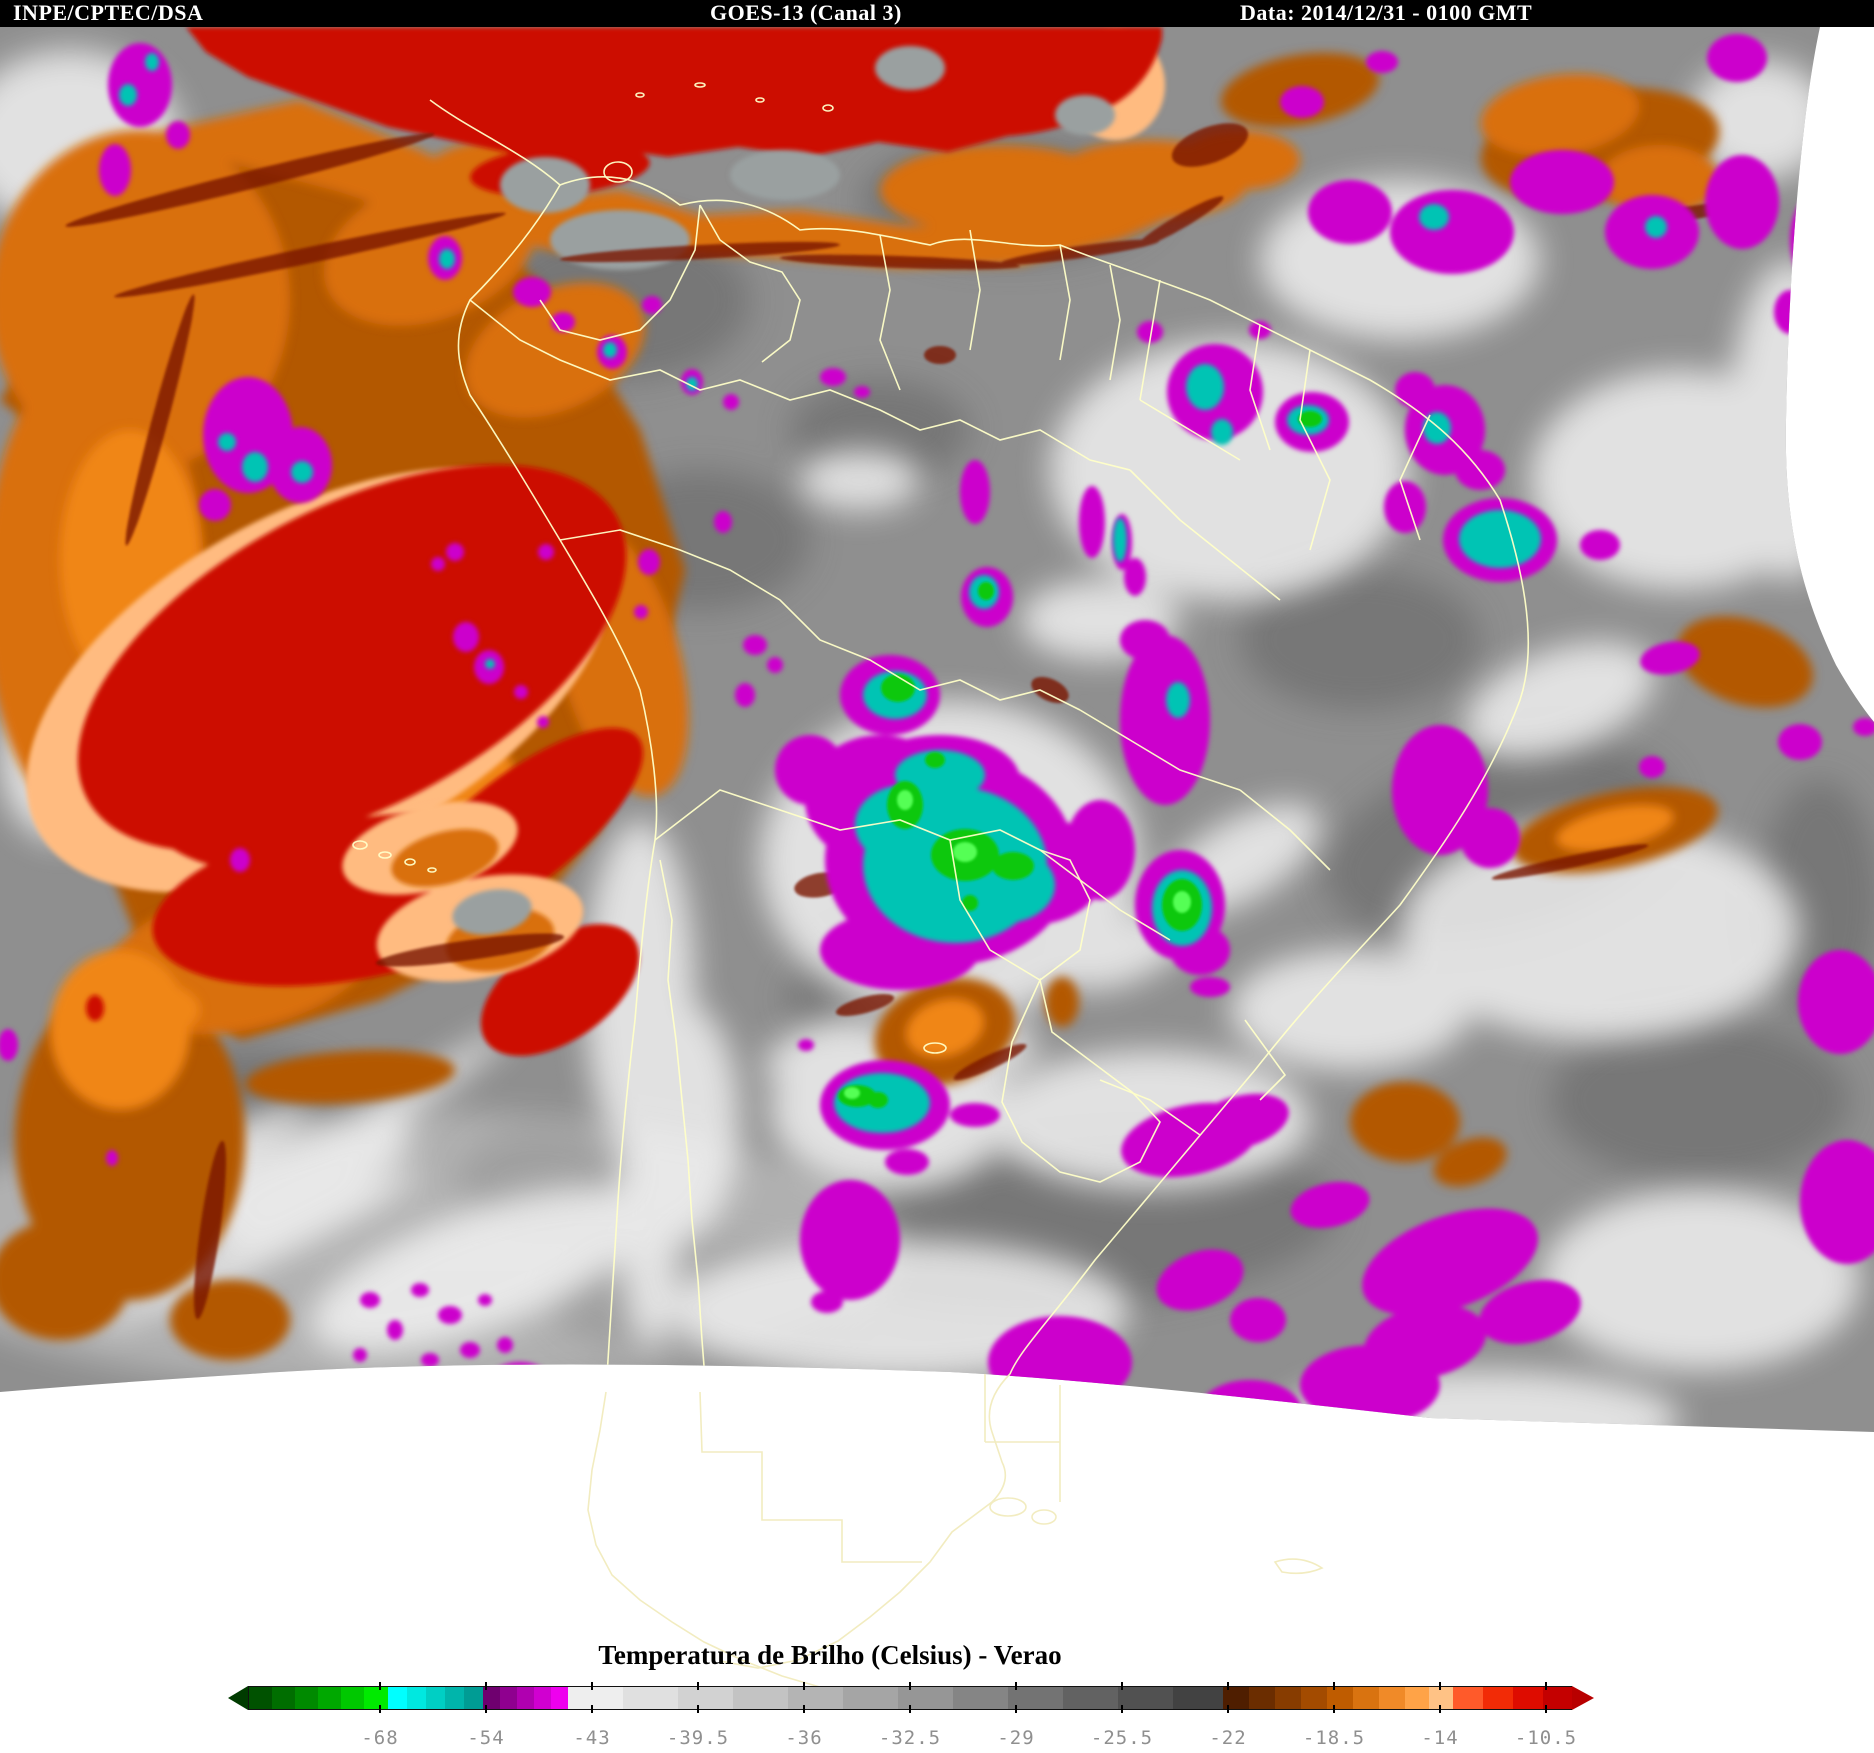 This screenshot has height=1753, width=1874. I want to click on colorbar-tick-label: -54, so click(486, 1738).